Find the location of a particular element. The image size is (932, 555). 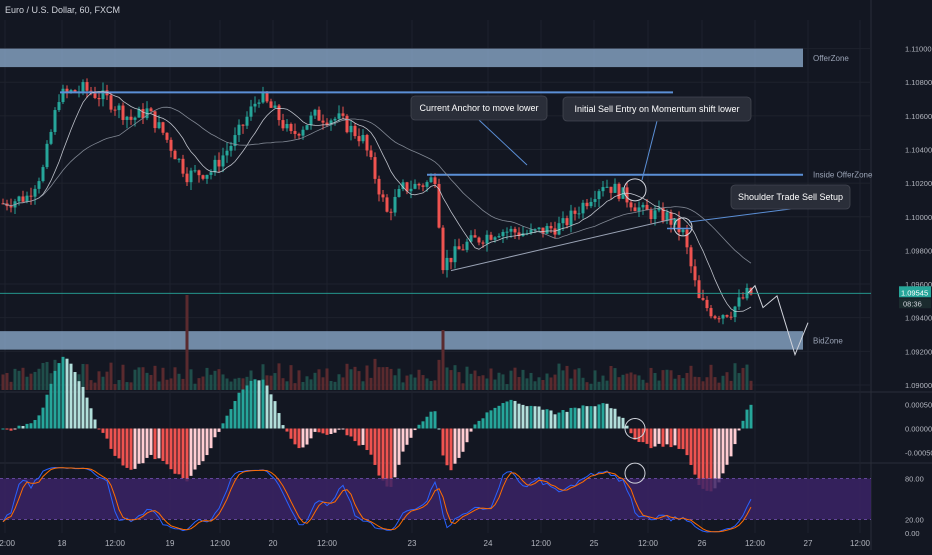

stoch-y-tick-label: 80.00 is located at coordinates (914, 479).